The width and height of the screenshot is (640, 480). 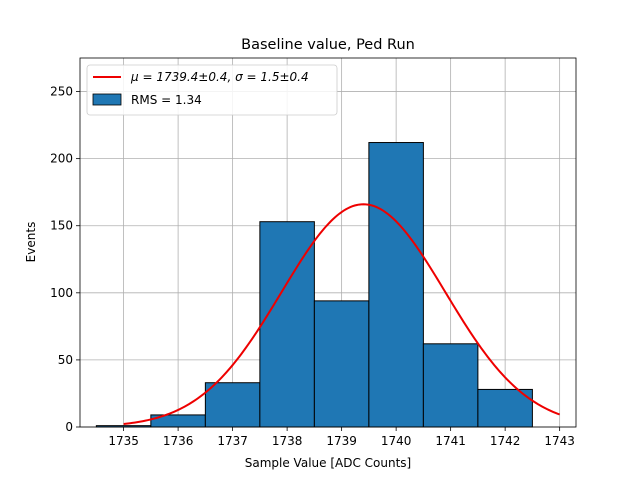 I want to click on x-tick-label: 1742, so click(x=505, y=441).